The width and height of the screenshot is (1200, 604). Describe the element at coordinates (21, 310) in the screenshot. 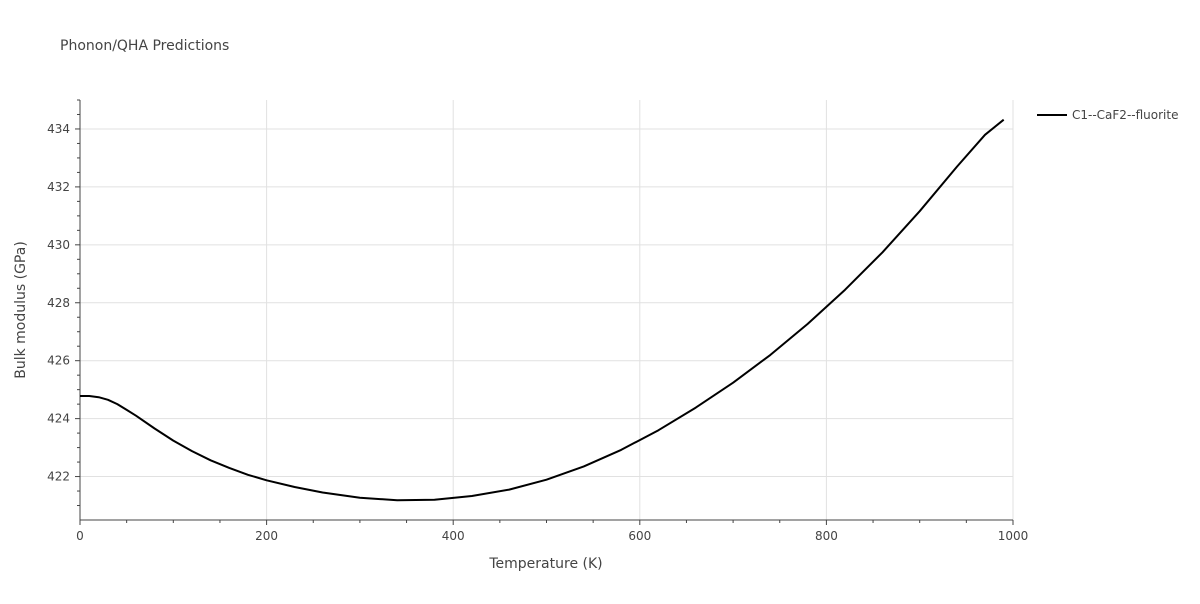

I see `y-axis-title: Bulk modulus (GPa)` at that location.